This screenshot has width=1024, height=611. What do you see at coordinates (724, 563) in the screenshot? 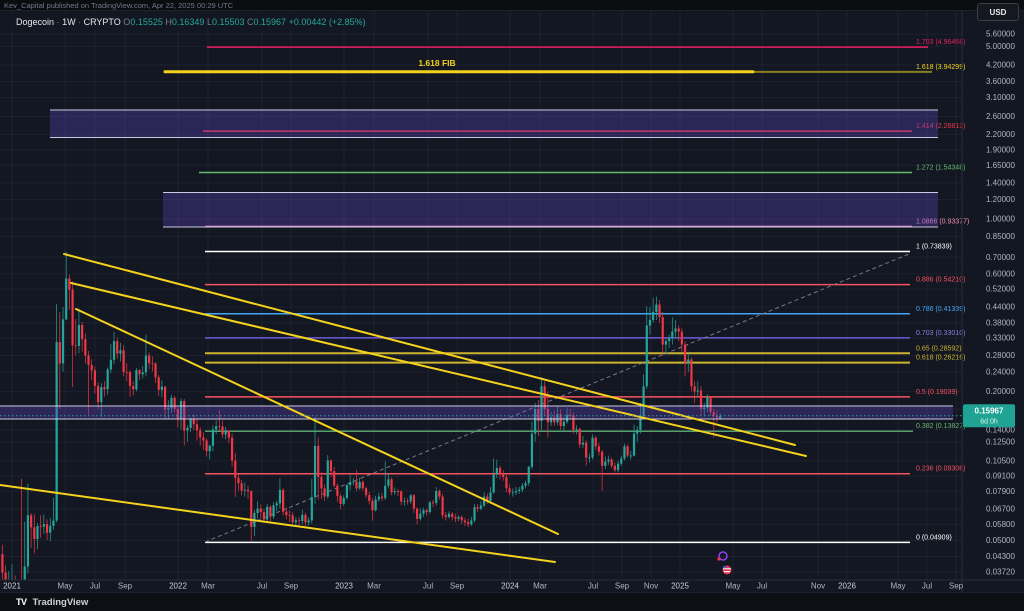
I see `stickers-layer` at bounding box center [724, 563].